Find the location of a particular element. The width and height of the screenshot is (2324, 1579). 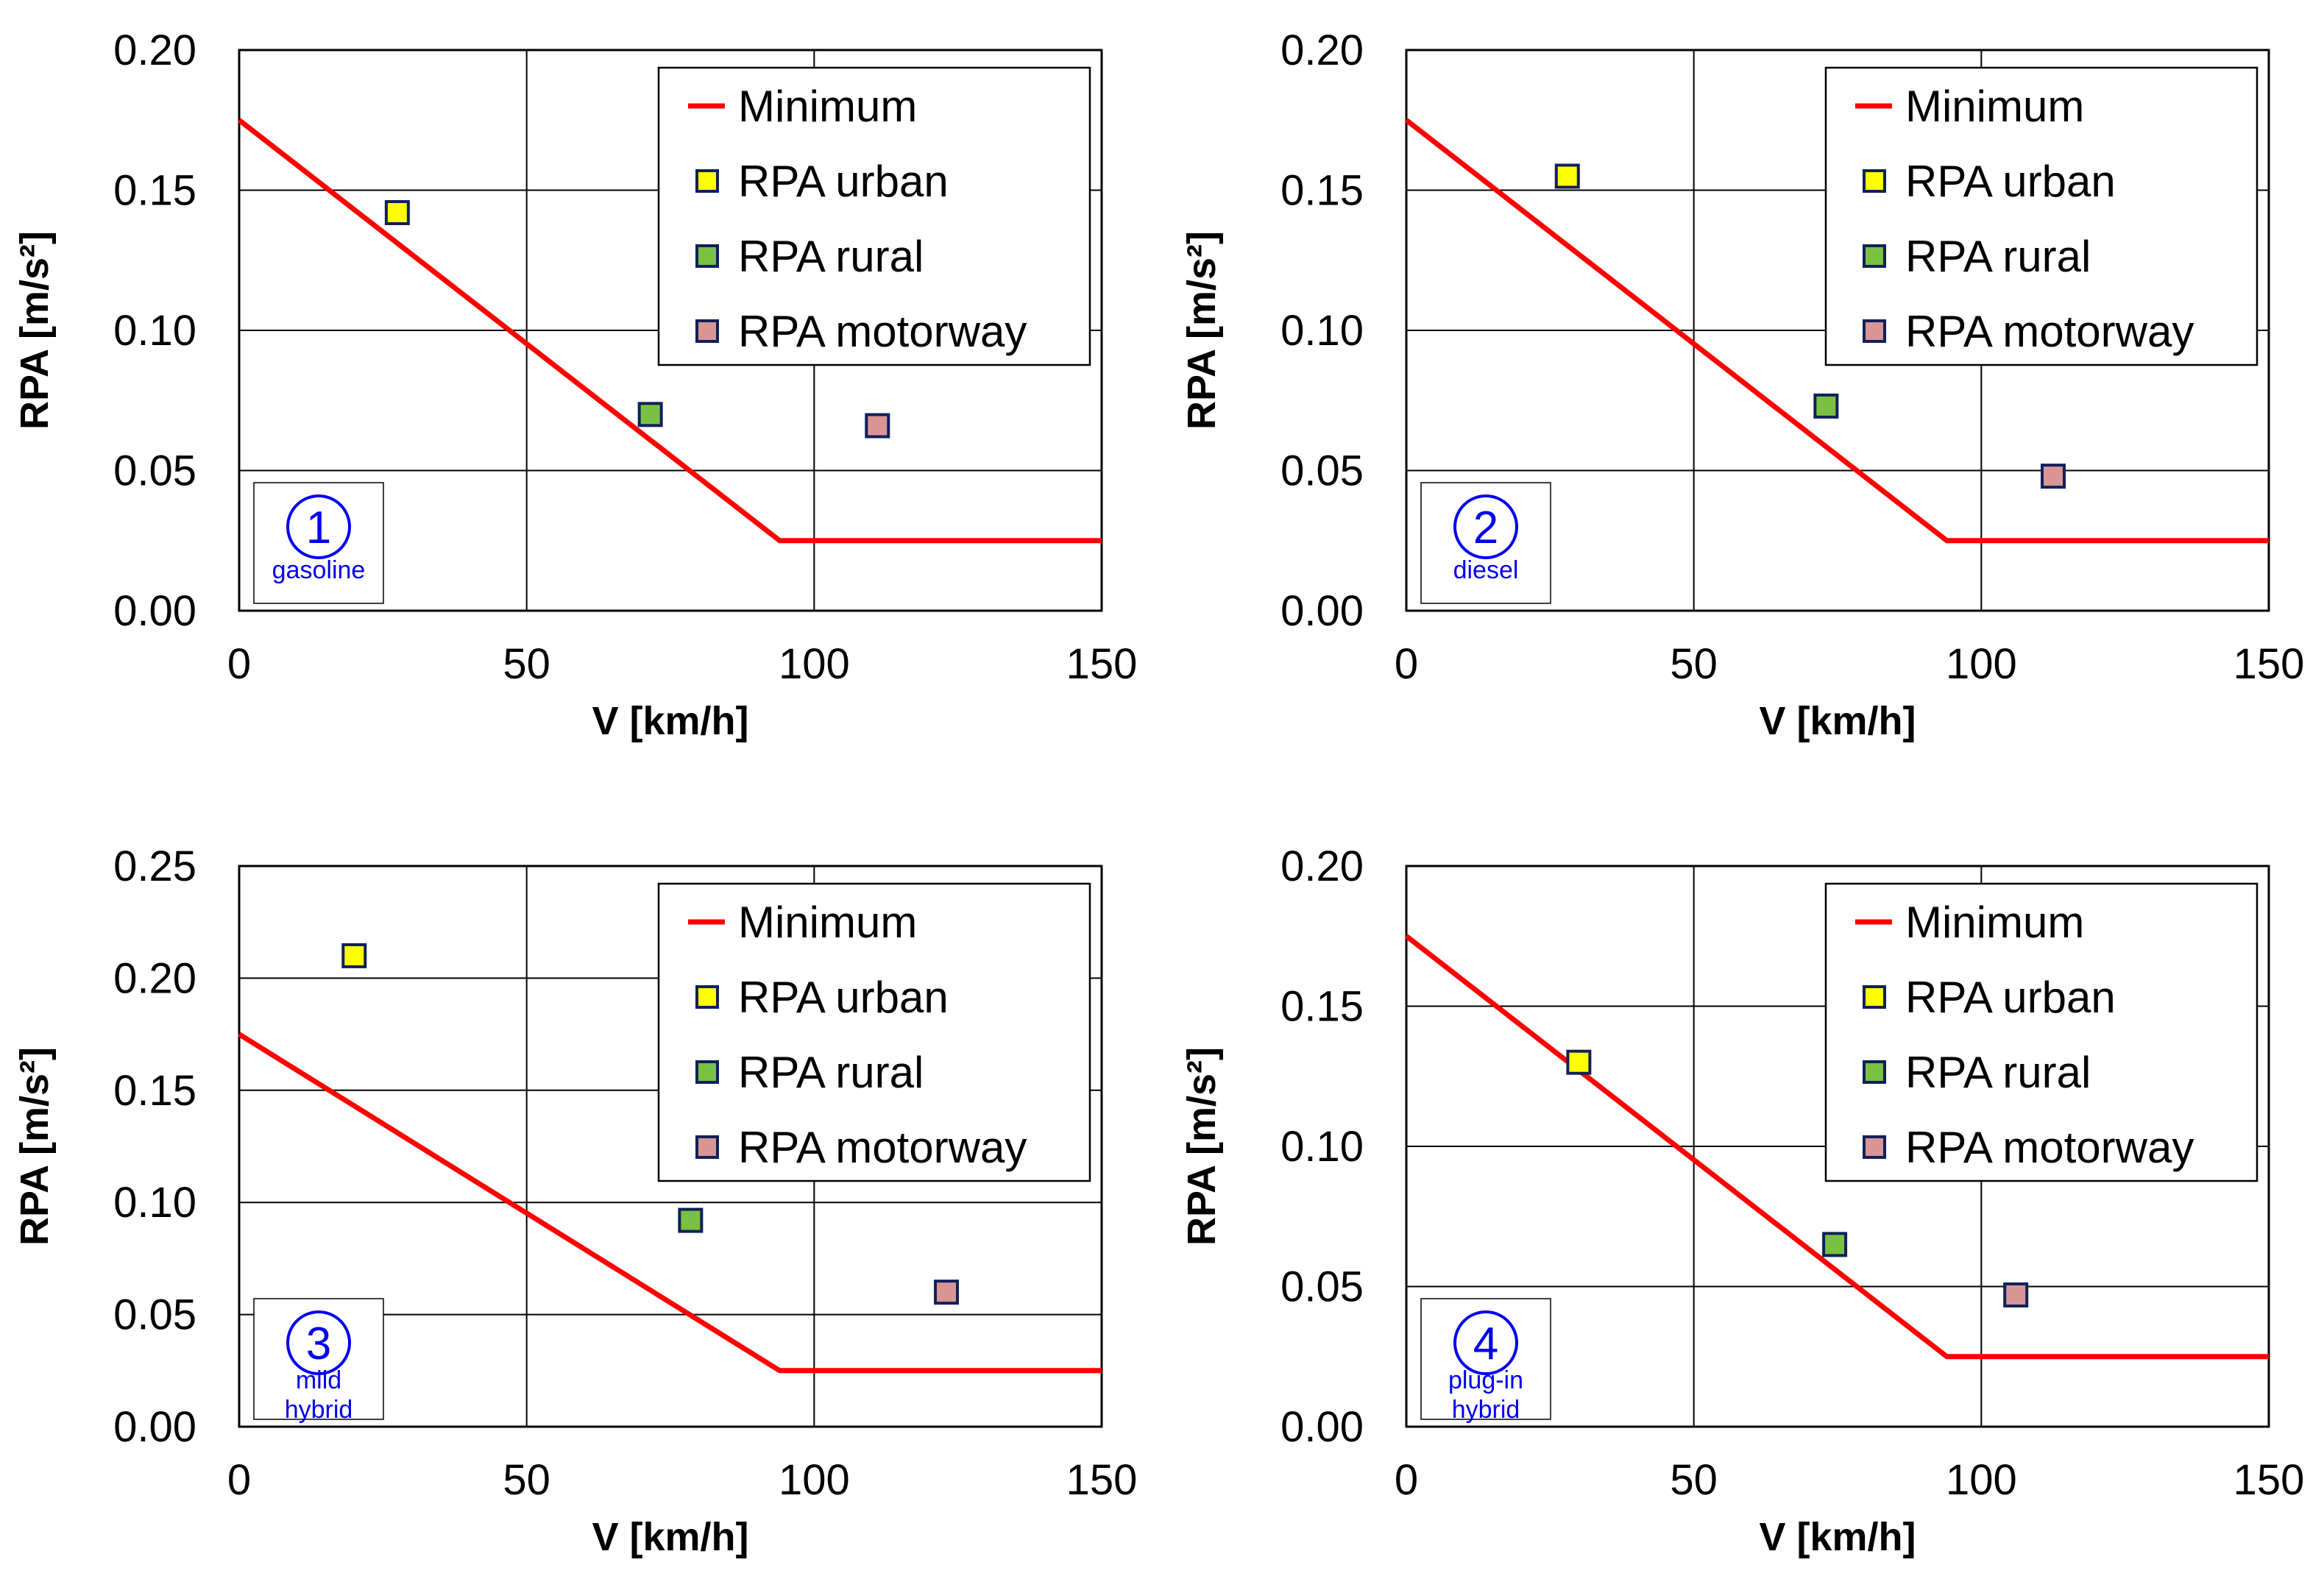

chart-2-plot-border is located at coordinates (1837, 330).